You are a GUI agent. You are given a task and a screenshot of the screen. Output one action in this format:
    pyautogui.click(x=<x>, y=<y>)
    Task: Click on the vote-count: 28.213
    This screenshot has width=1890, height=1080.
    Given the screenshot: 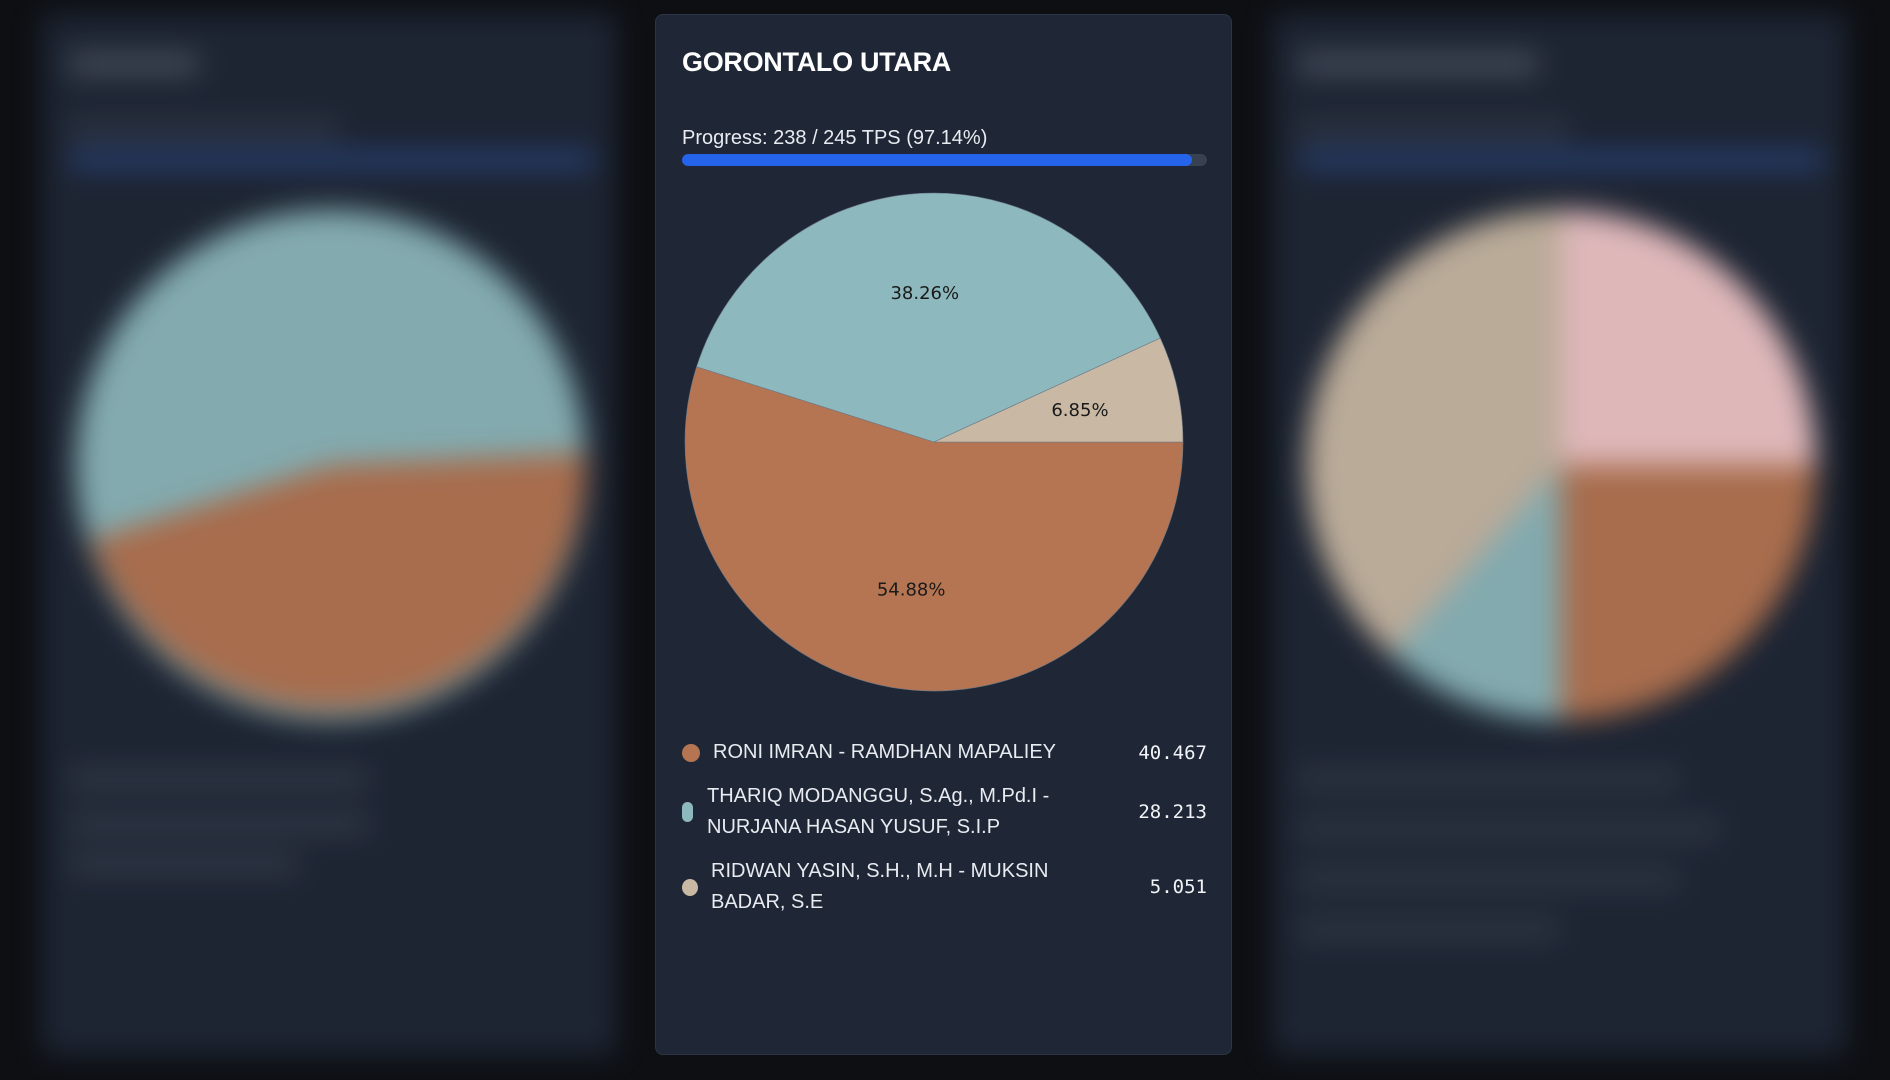 What is the action you would take?
    pyautogui.click(x=1172, y=812)
    